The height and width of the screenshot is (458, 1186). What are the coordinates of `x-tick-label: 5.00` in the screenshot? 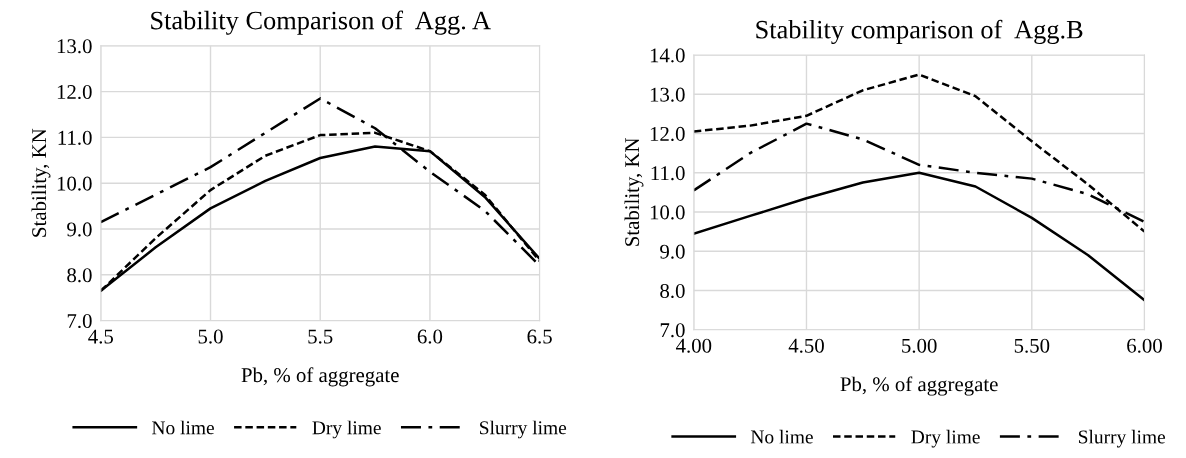 It's located at (919, 345).